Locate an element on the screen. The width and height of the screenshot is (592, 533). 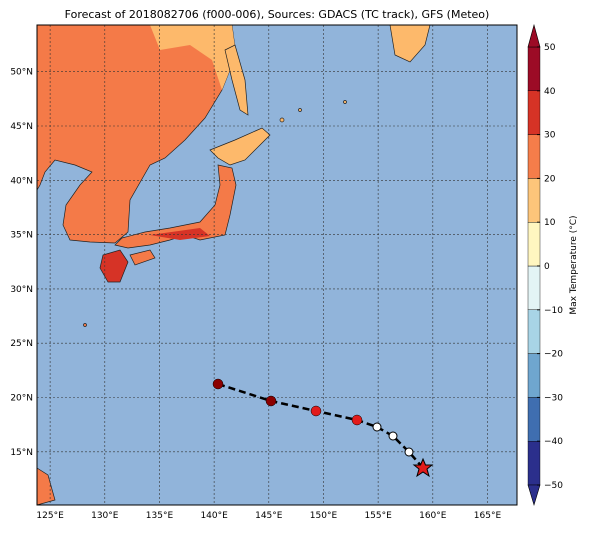
hokkaido is located at coordinates (240, 146).